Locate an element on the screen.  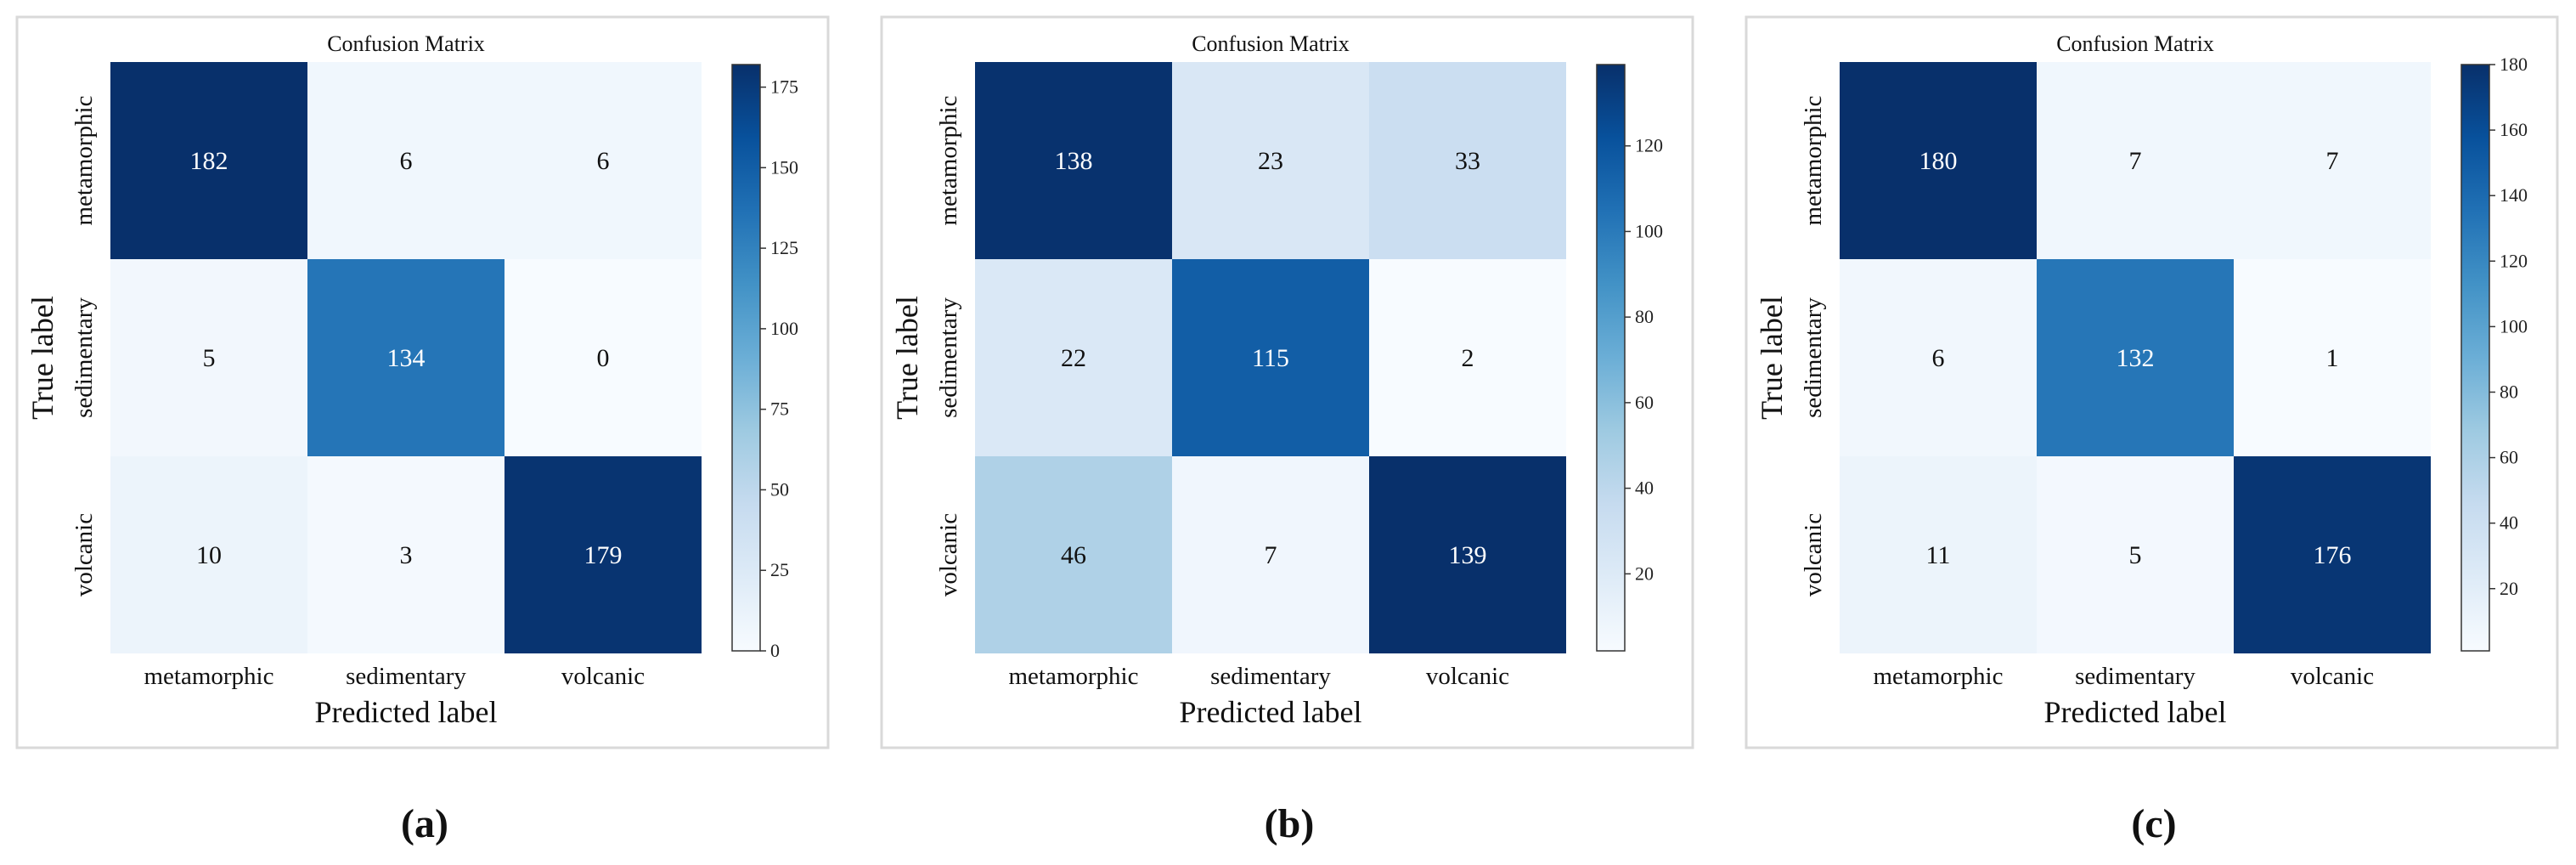
colorbar-tick-label: 150 is located at coordinates (784, 167).